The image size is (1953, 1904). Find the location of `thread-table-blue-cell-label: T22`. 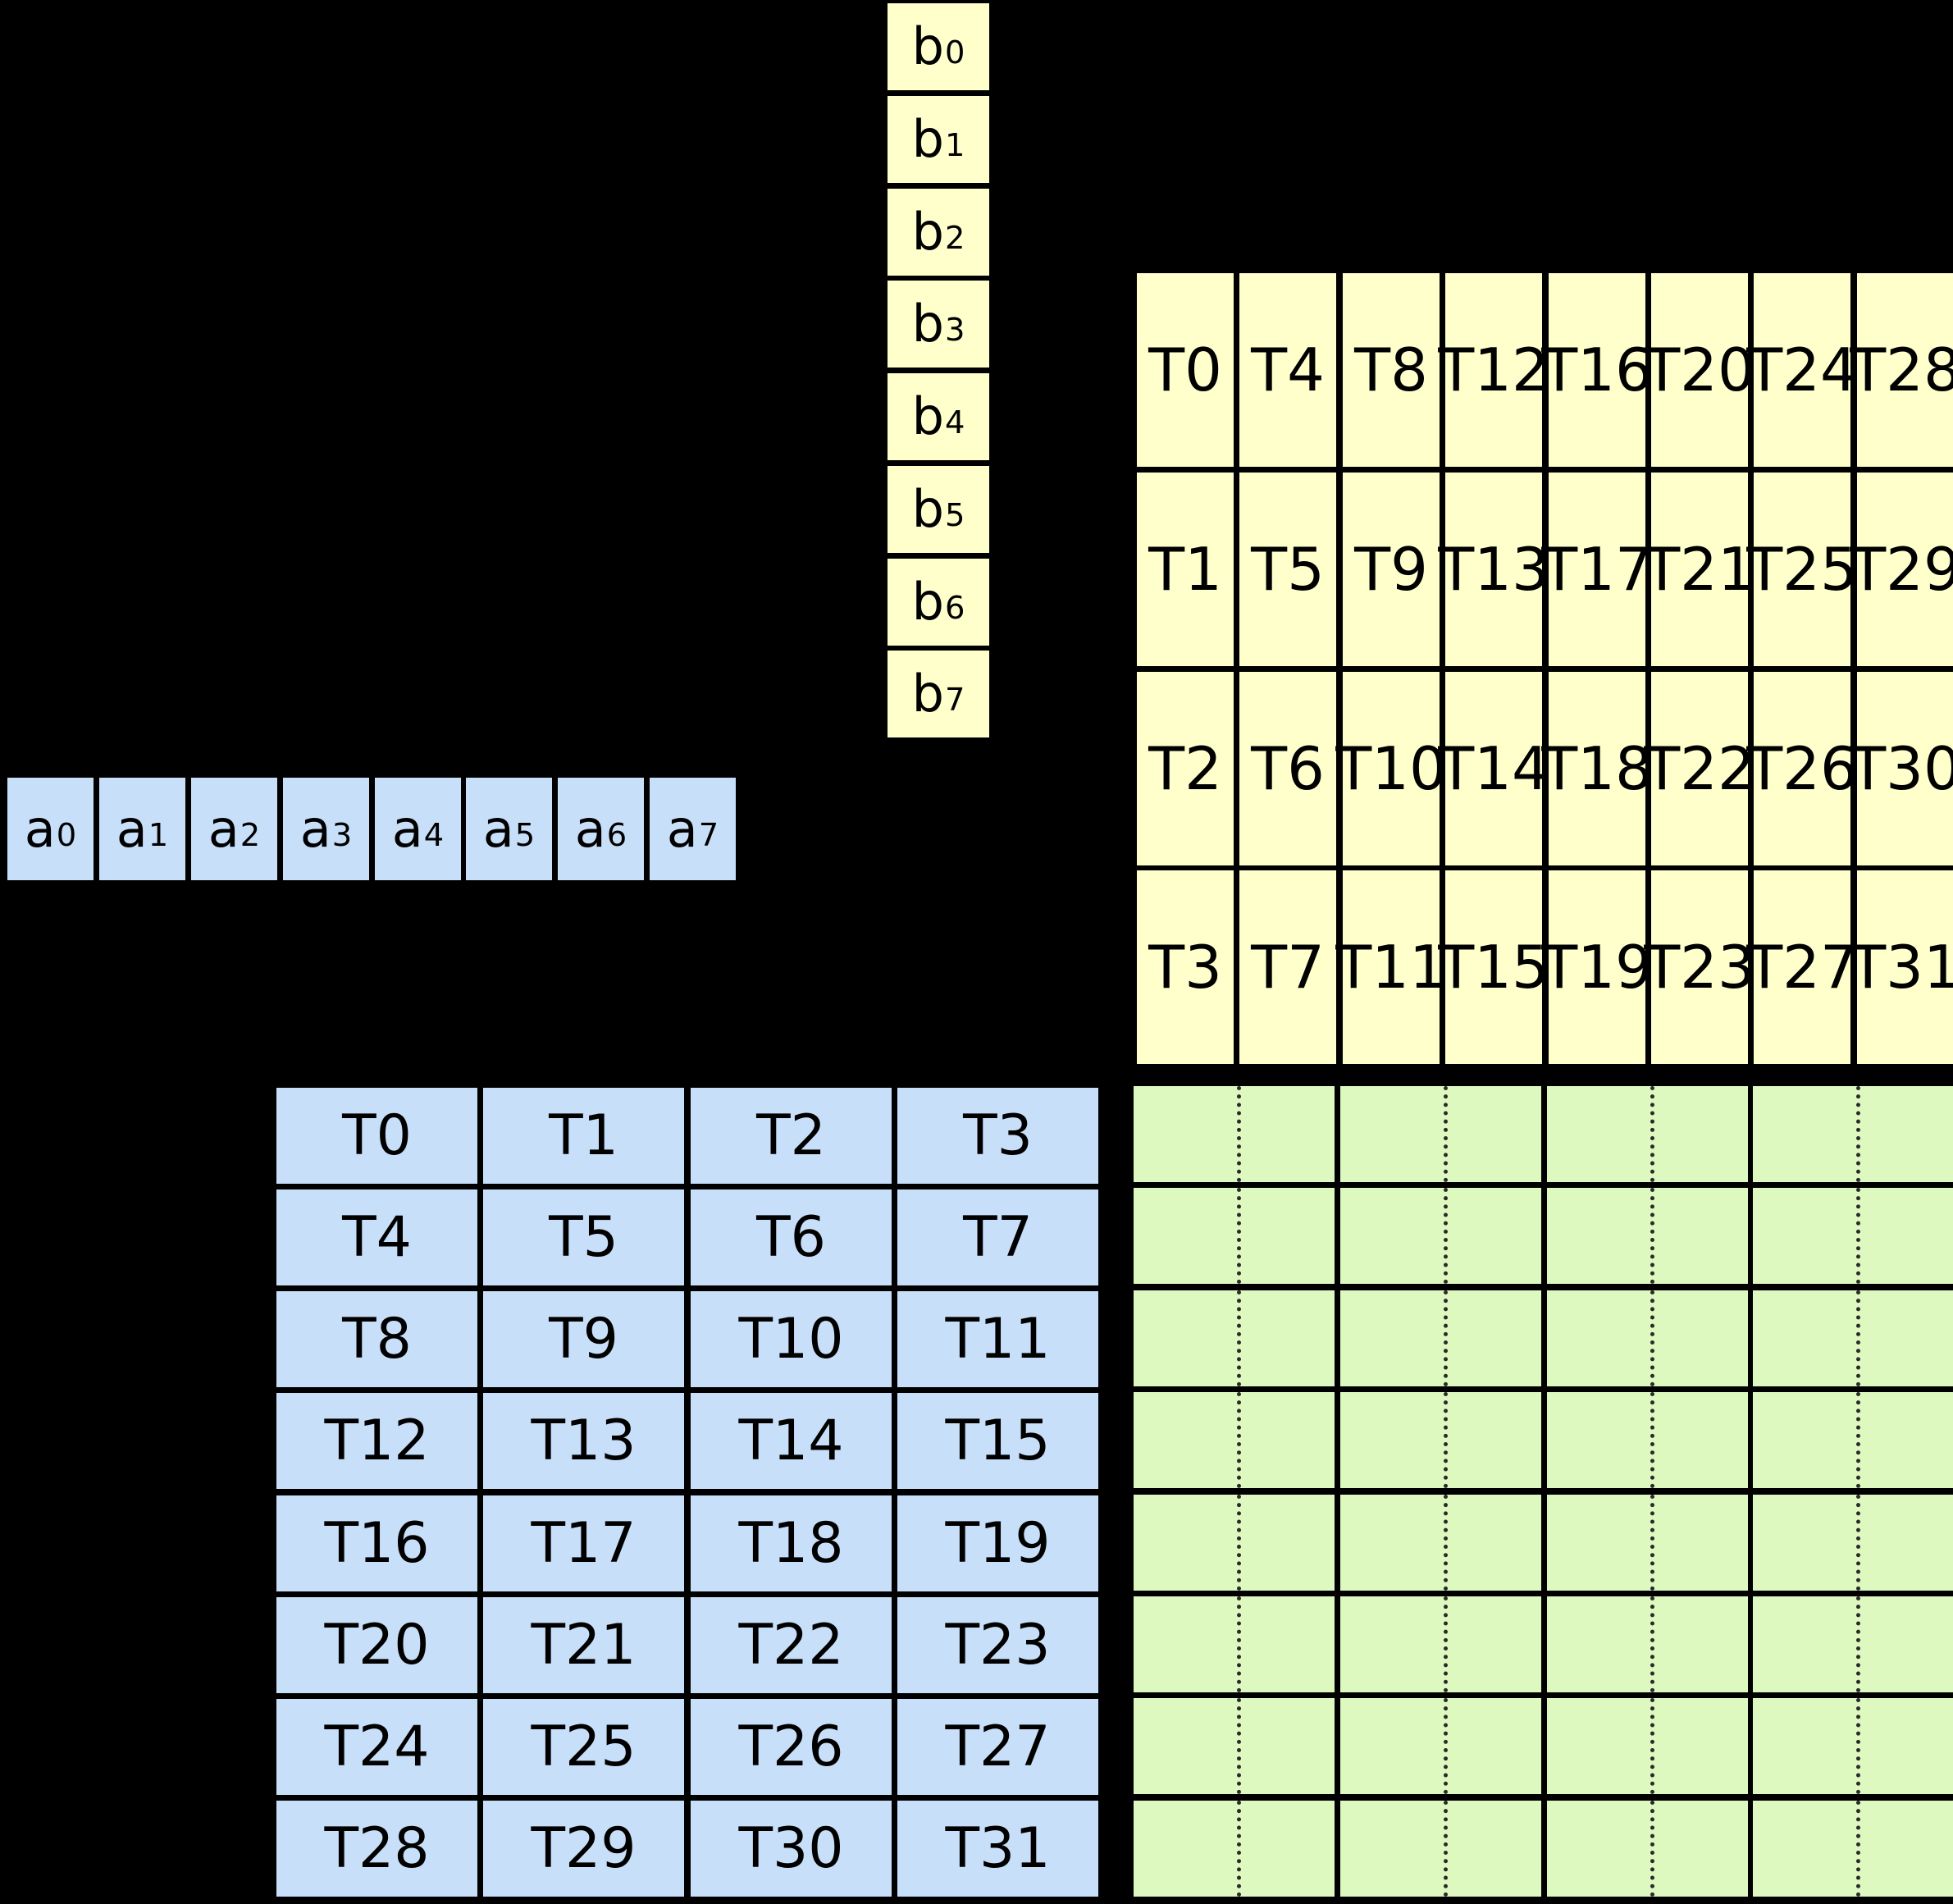

thread-table-blue-cell-label: T22 is located at coordinates (791, 1645).